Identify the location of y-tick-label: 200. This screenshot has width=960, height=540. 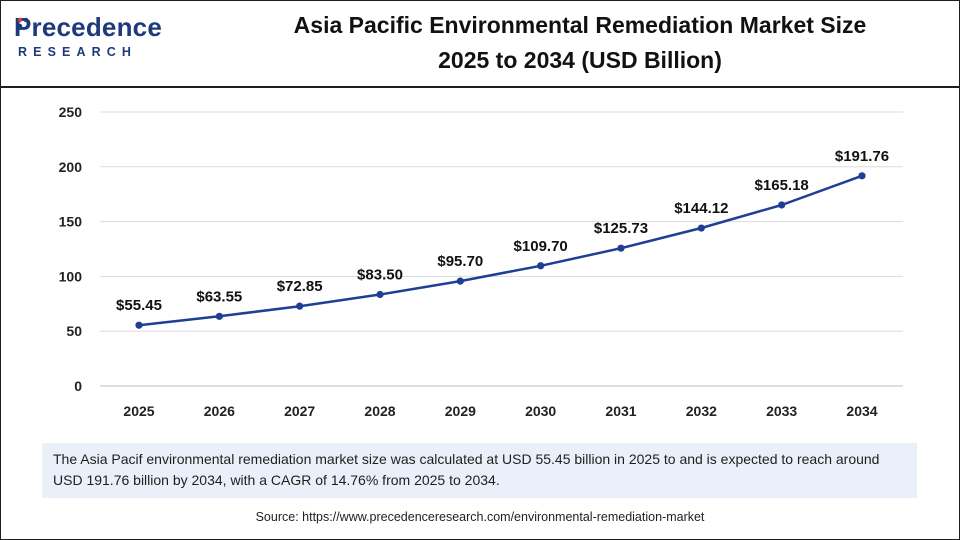
(71, 167).